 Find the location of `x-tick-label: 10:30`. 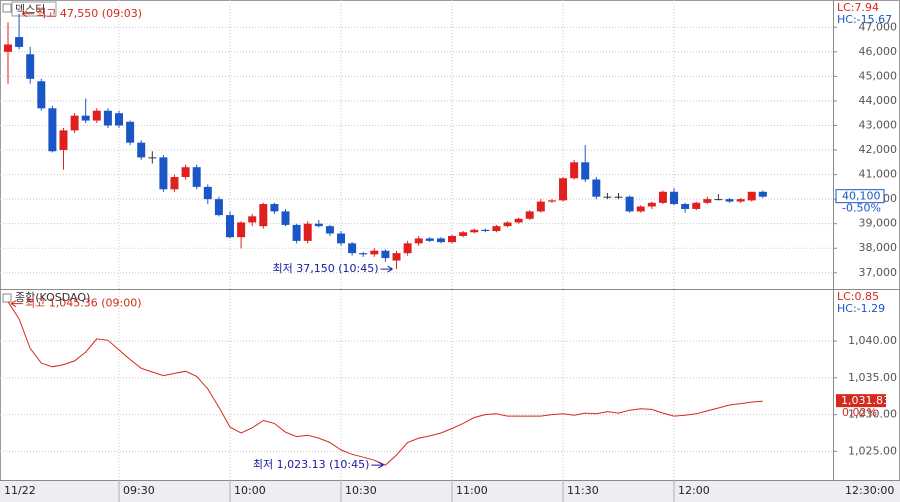

x-tick-label: 10:30 is located at coordinates (361, 490).